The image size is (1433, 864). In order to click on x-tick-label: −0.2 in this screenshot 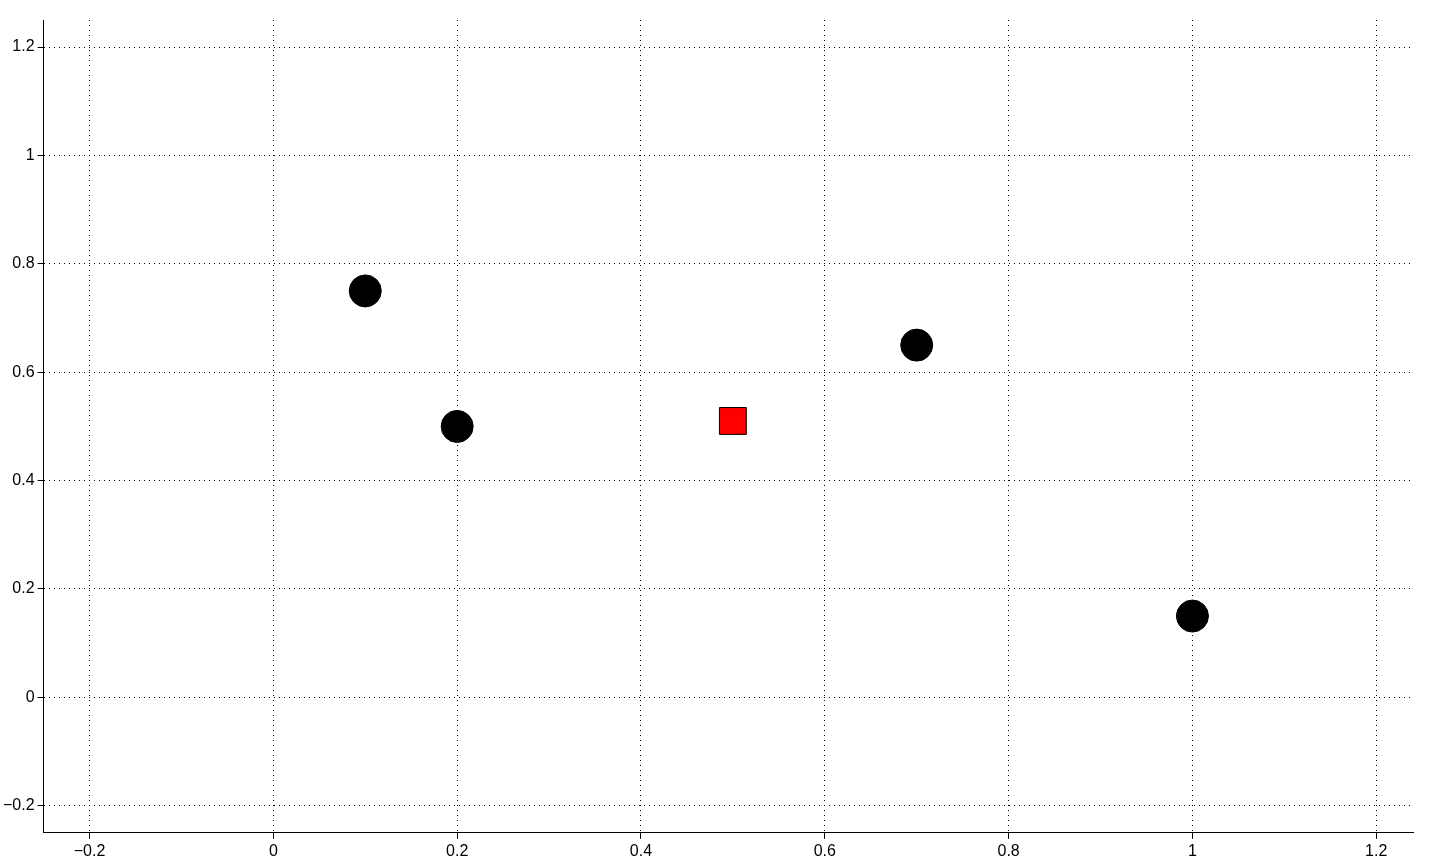, I will do `click(89, 850)`.